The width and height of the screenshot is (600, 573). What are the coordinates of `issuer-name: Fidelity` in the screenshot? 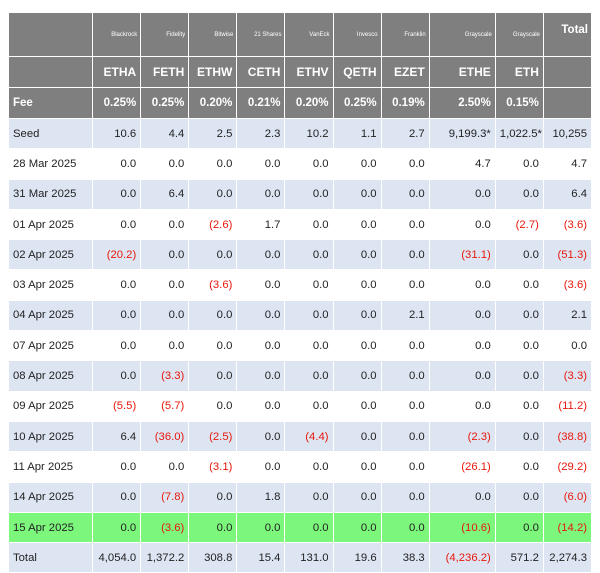 It's located at (165, 34).